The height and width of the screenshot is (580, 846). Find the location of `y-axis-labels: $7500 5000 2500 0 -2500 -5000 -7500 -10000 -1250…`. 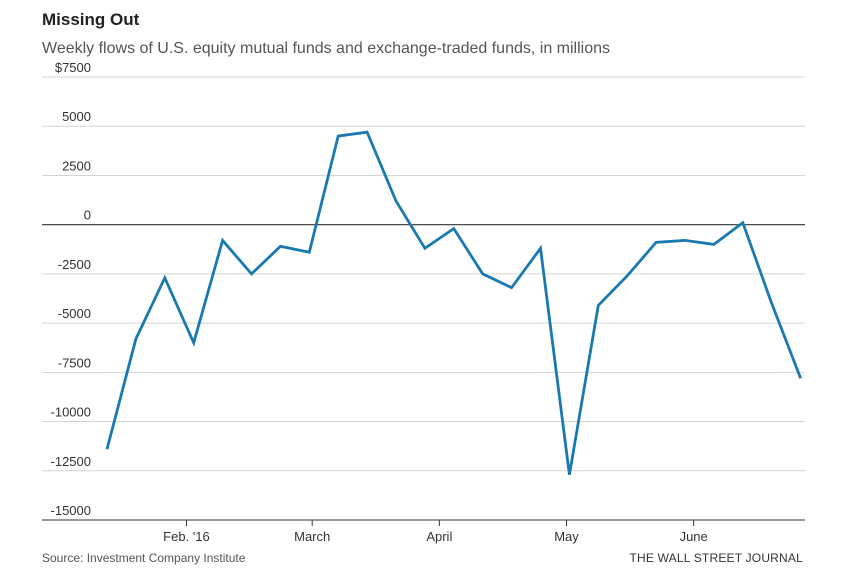

y-axis-labels: $7500 5000 2500 0 -2500 -5000 -7500 -10000 -1250… is located at coordinates (71, 289).